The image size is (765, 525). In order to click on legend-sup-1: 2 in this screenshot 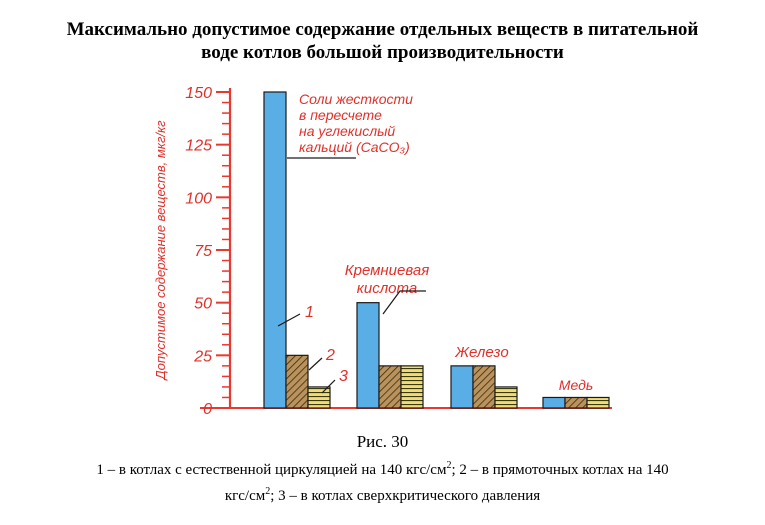, I will do `click(449, 465)`.